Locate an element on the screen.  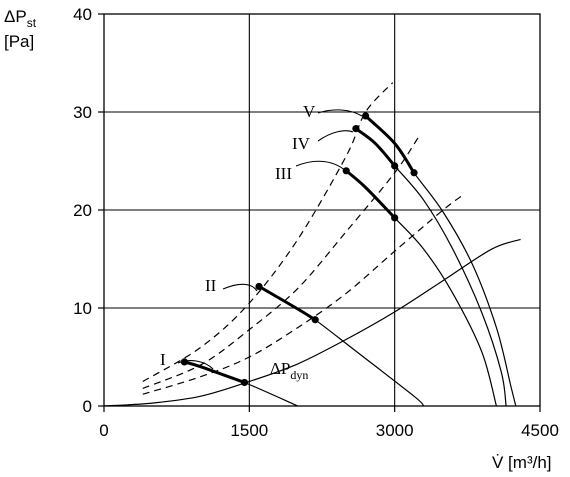
y-tick-label: 30 is located at coordinates (82, 112).